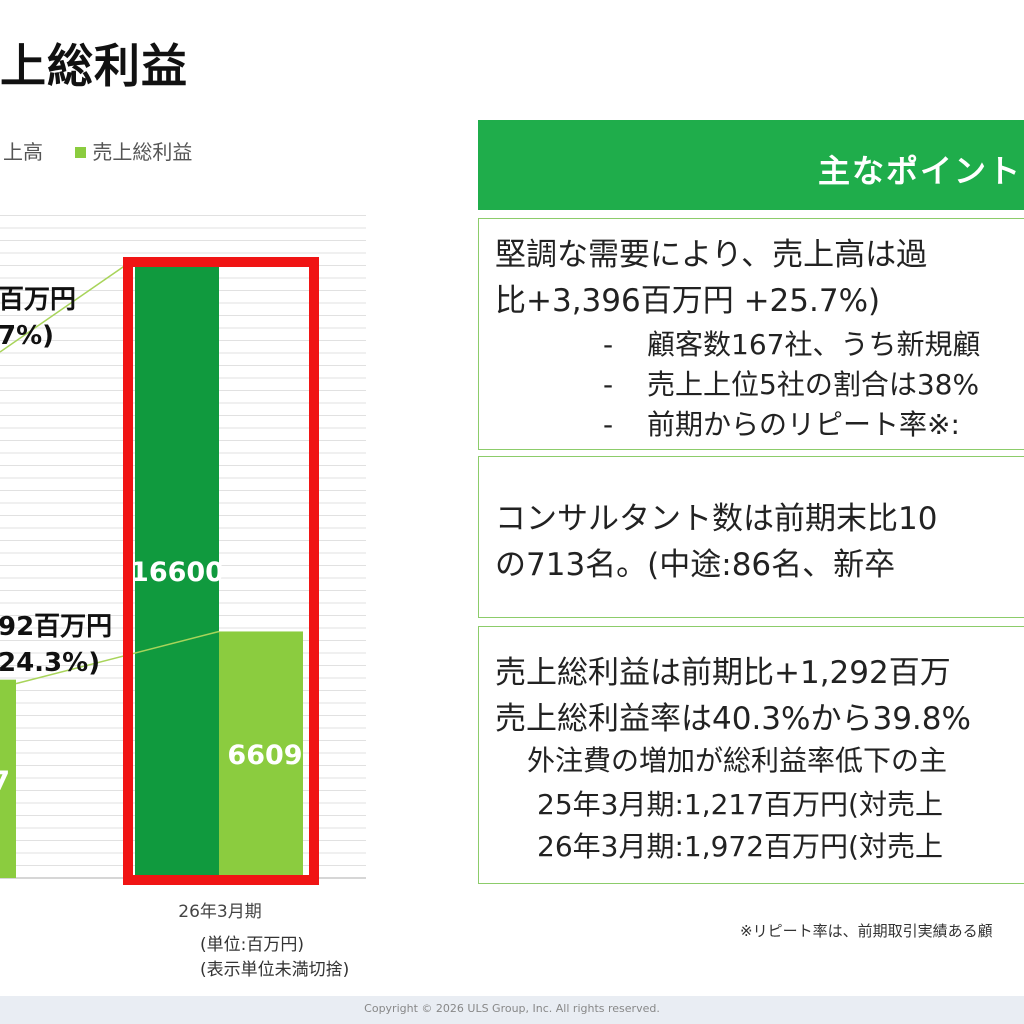  I want to click on data-label-gross-profit-1: 7, so click(5, 781).